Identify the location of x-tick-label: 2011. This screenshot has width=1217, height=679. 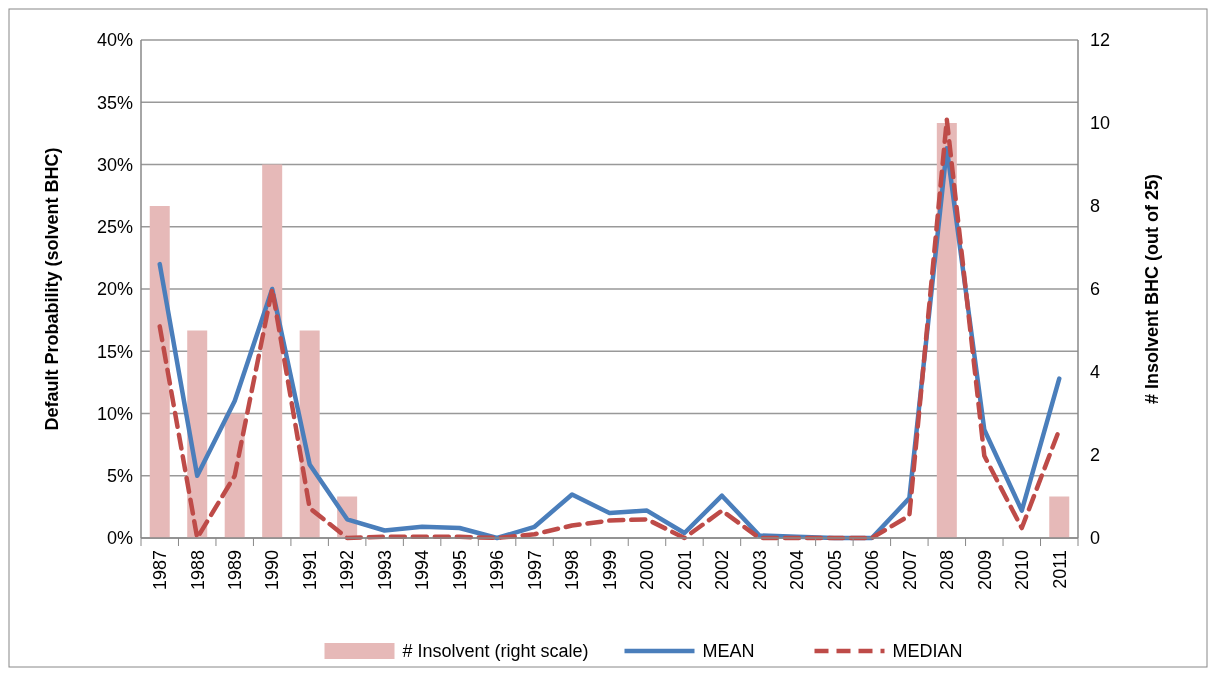
(1059, 569).